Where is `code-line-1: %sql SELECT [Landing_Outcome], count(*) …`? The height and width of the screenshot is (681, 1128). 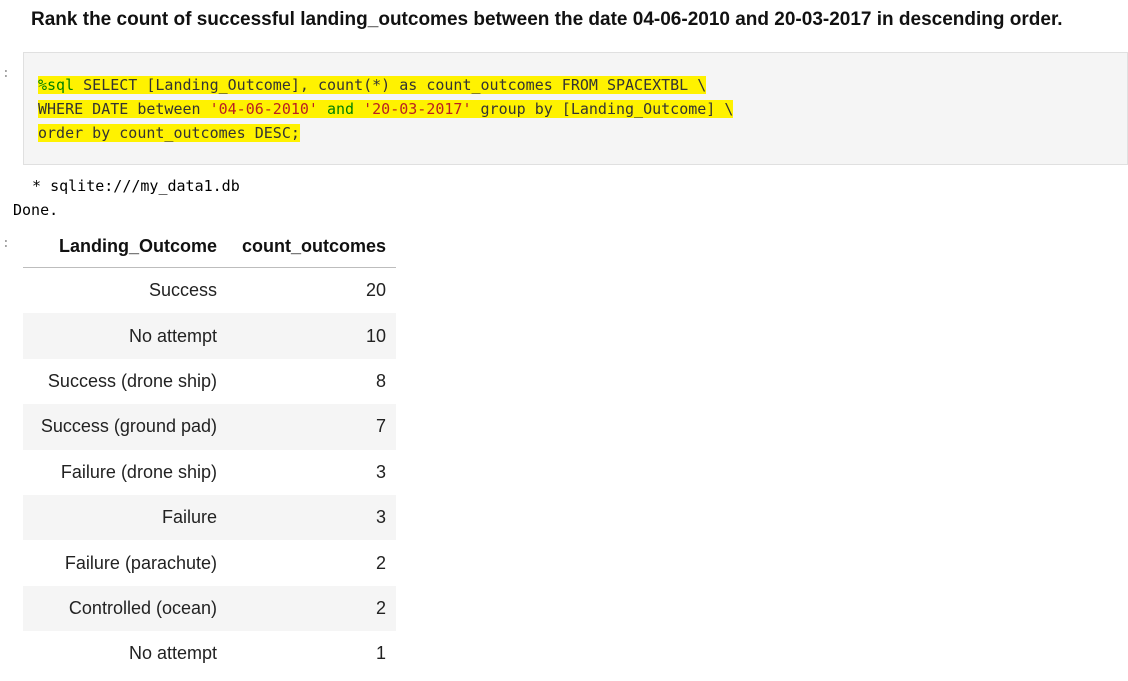
code-line-1: %sql SELECT [Landing_Outcome], count(*) … is located at coordinates (372, 85).